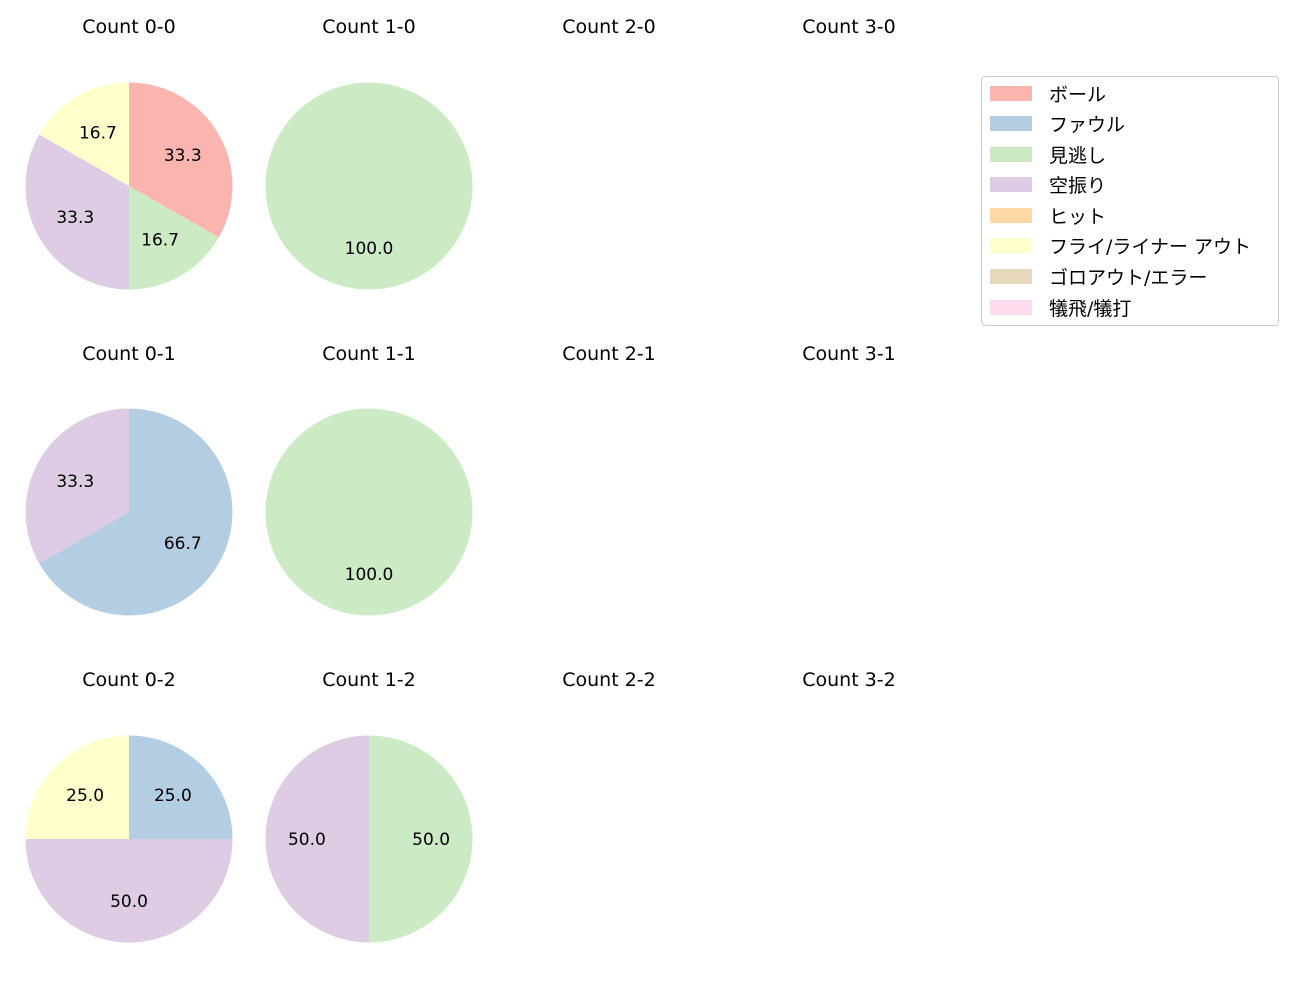  Describe the element at coordinates (1098, 277) in the screenshot. I see `legend-item-ground-out: ゴロアウト/エラー` at that location.